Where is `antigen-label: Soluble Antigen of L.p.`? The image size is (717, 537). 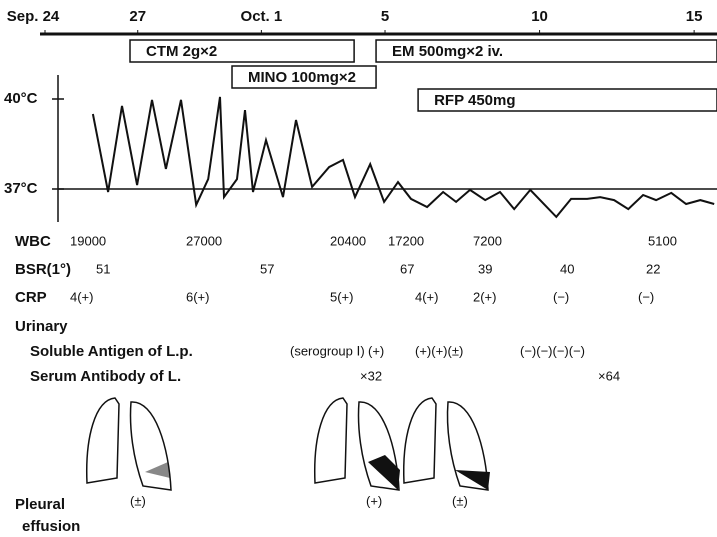 antigen-label: Soluble Antigen of L.p. is located at coordinates (111, 351).